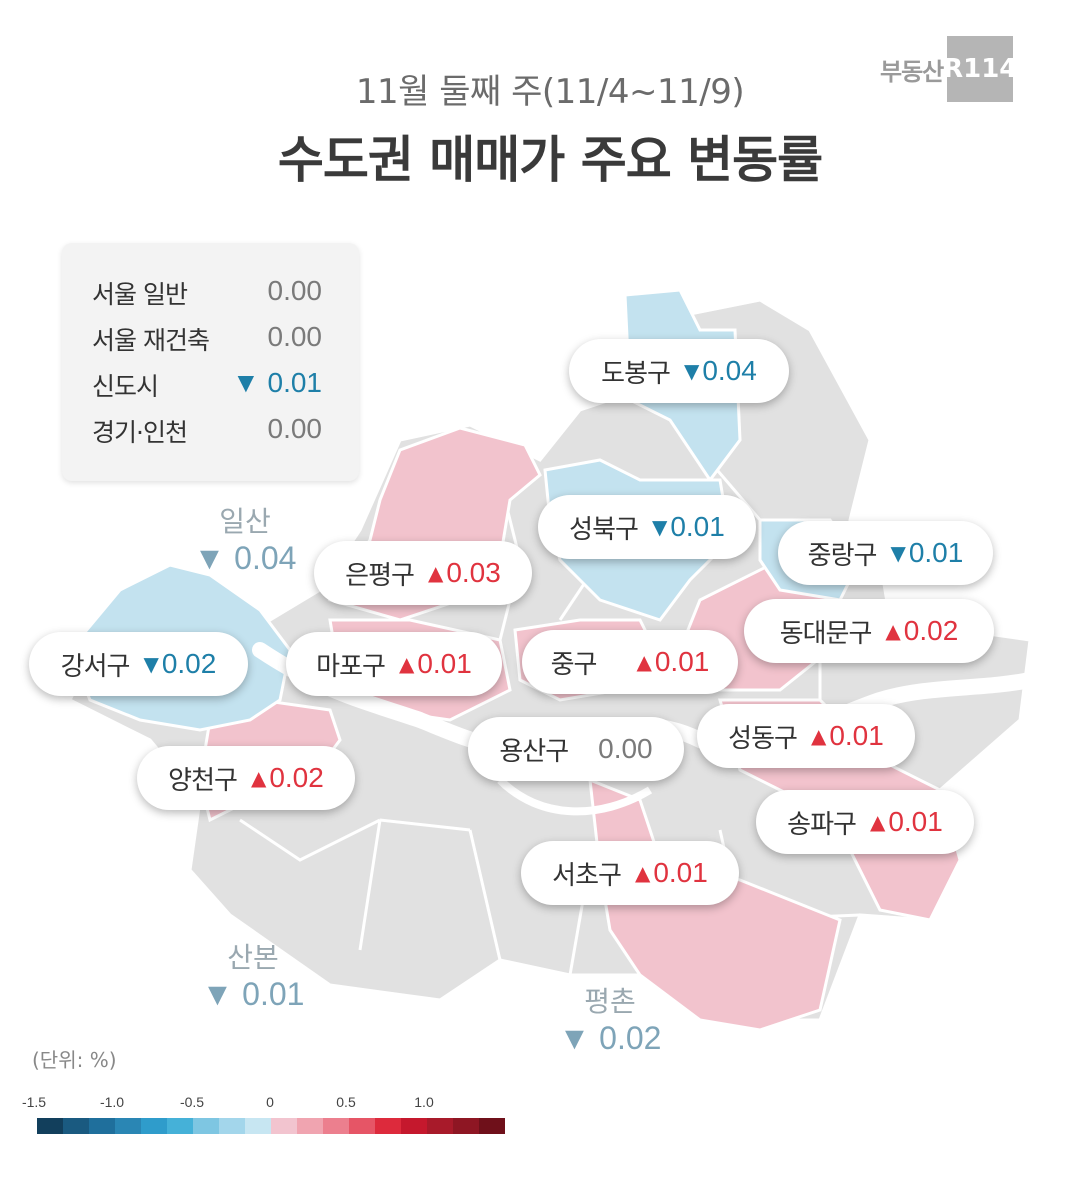 The height and width of the screenshot is (1183, 1080). I want to click on summary-value: ▼ 0.01, so click(277, 382).